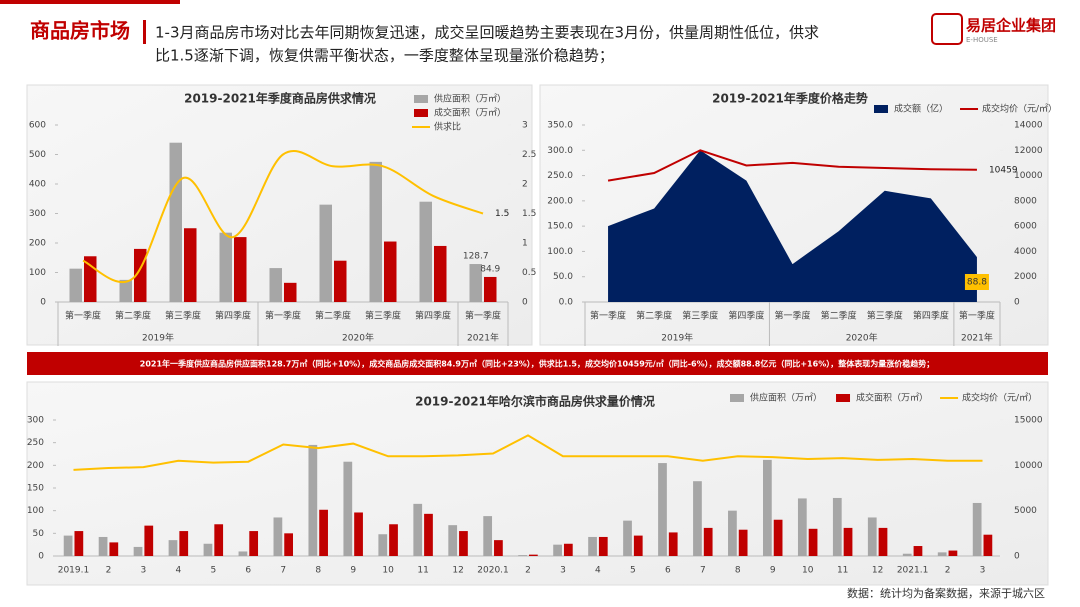 The height and width of the screenshot is (607, 1080). What do you see at coordinates (37, 126) in the screenshot?
I see `y-tick-label: 600` at bounding box center [37, 126].